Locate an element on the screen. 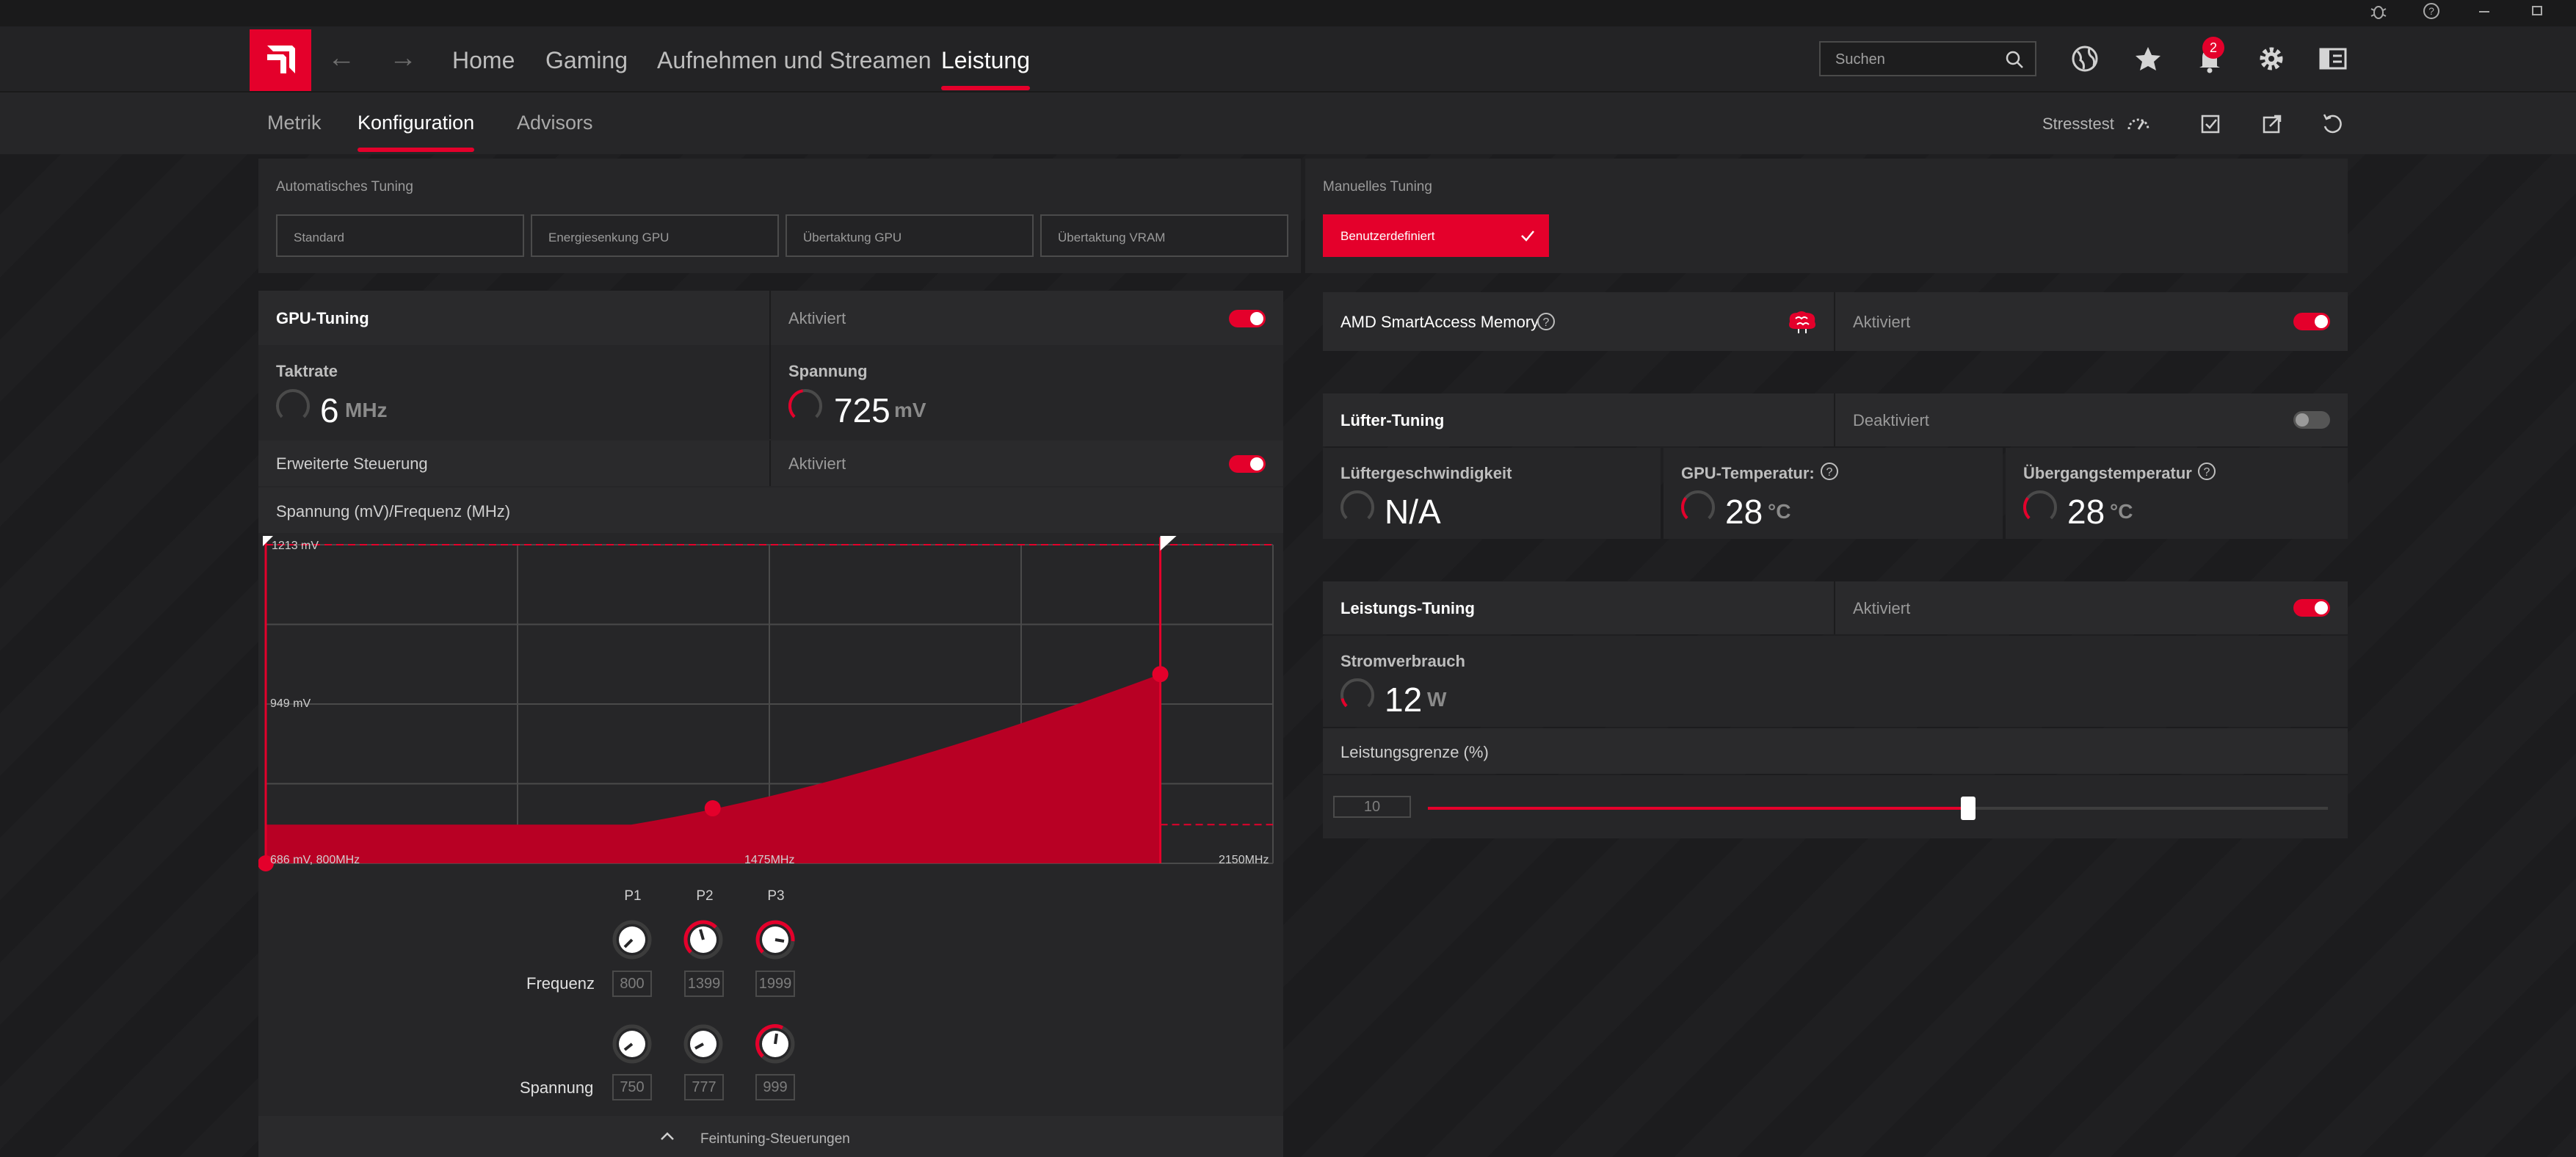 The image size is (2576, 1157). preset-standard-button: Standard is located at coordinates (400, 235).